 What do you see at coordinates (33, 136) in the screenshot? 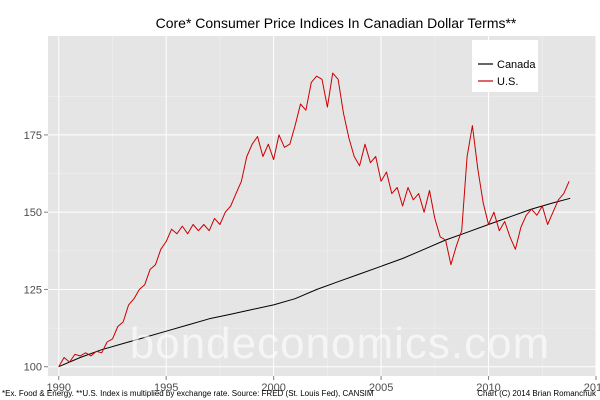
I see `y-tick-label: 175` at bounding box center [33, 136].